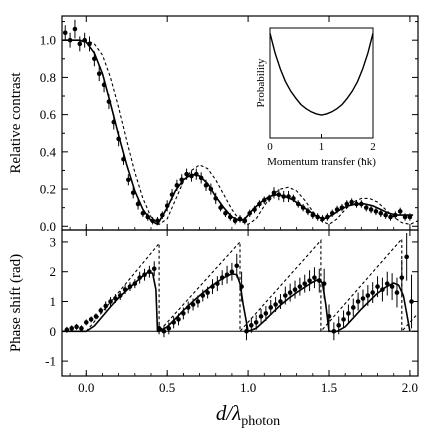 This screenshot has width=436, height=442. I want to click on y-tick-label: 3, so click(53, 241).